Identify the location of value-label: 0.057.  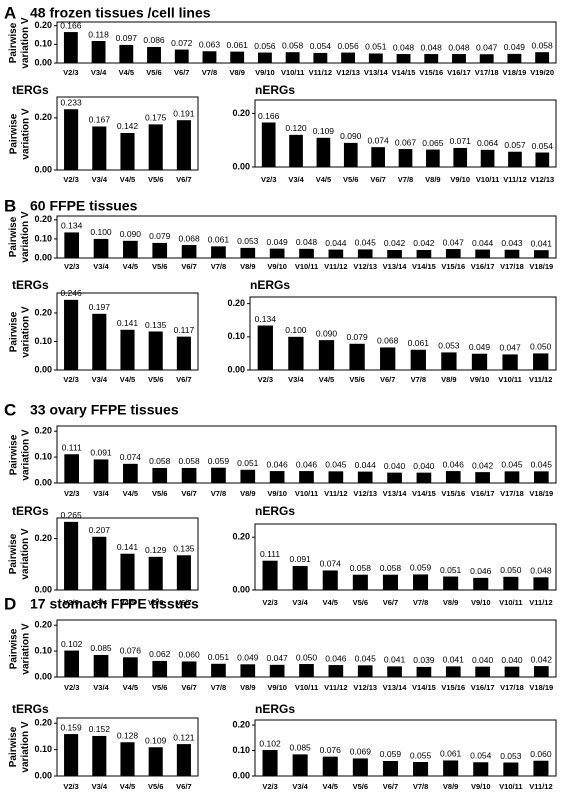
(515, 145).